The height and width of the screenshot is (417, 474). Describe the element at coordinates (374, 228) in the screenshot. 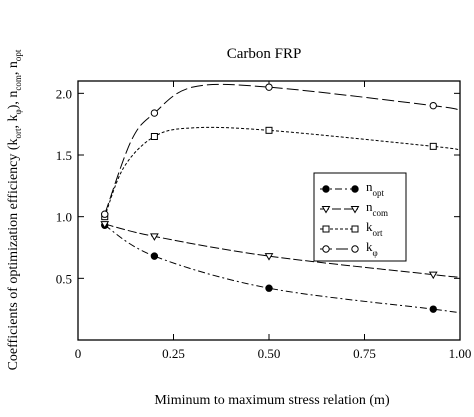

I see `legend-label-k_ort: kort` at that location.